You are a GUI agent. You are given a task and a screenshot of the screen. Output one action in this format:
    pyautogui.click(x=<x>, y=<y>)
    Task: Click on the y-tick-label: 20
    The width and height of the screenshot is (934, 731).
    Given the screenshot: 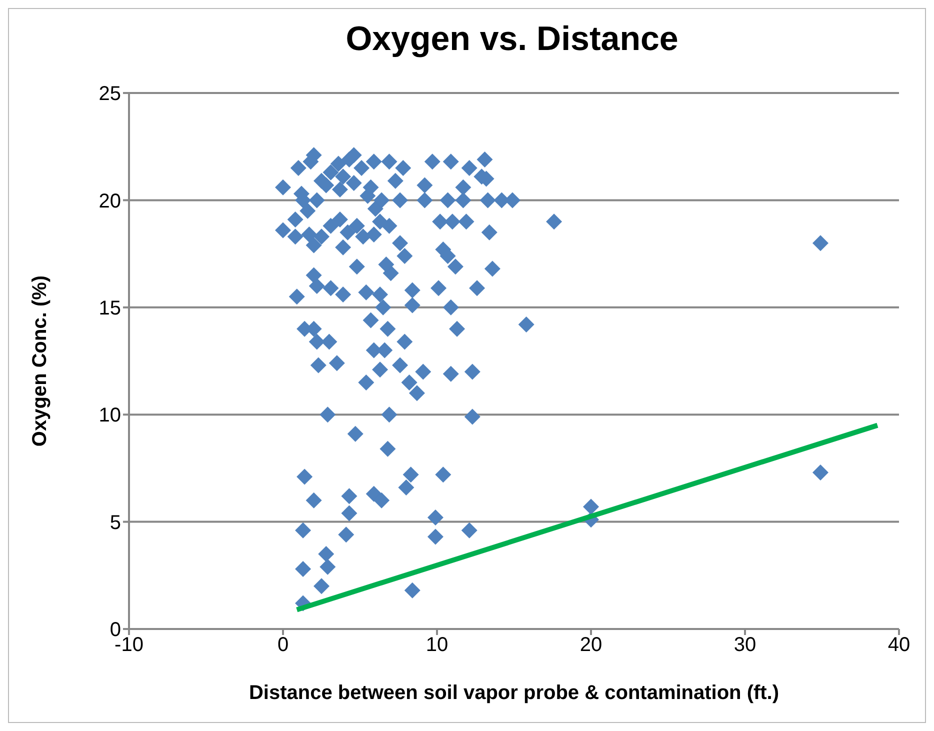 What is the action you would take?
    pyautogui.click(x=109, y=201)
    